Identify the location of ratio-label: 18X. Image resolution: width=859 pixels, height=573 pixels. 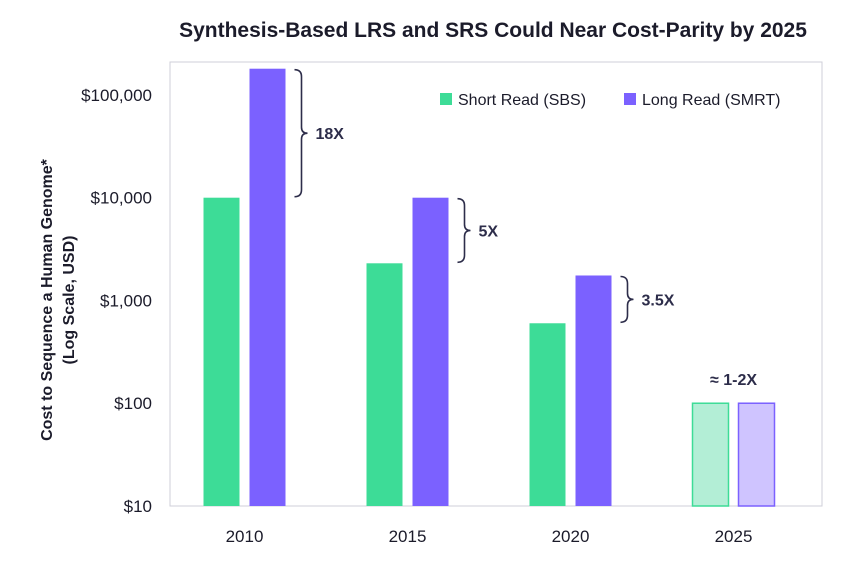
(330, 134).